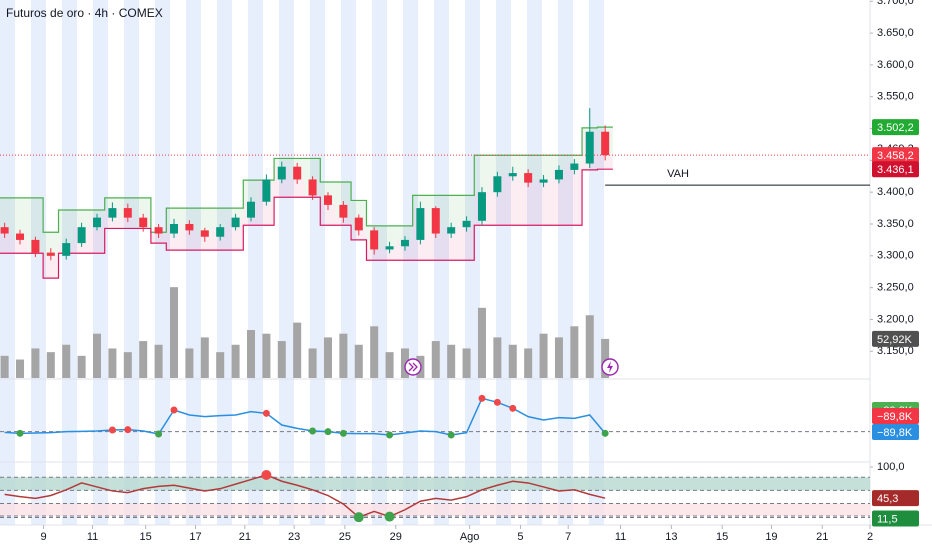  What do you see at coordinates (470, 537) in the screenshot?
I see `x-tick-label: Ago` at bounding box center [470, 537].